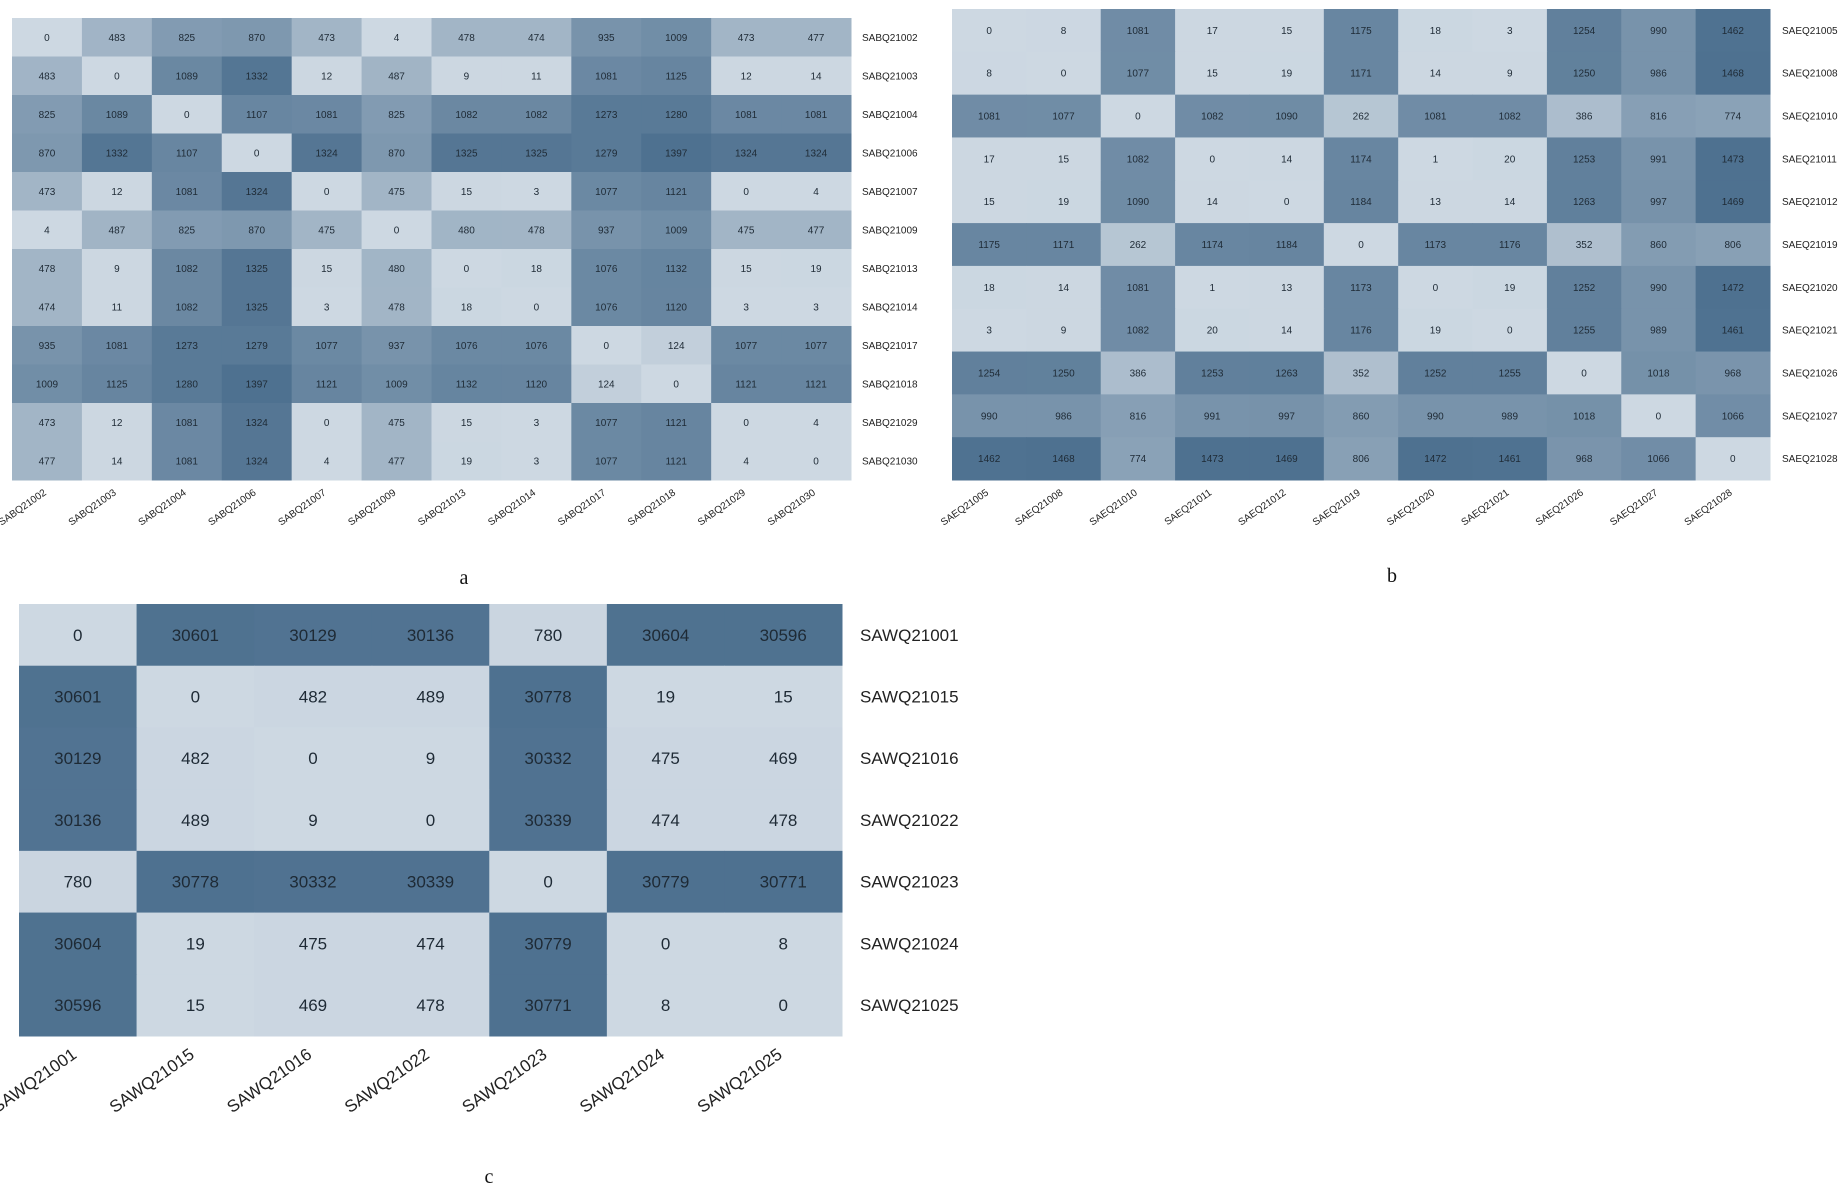  I want to click on cell-value-label: 14, so click(1213, 202).